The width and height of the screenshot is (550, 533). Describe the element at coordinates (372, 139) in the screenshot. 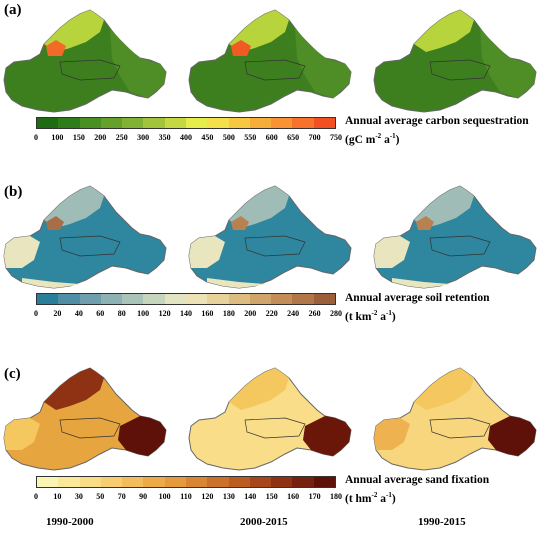

I see `carbon-legend-unit: (gC m-2 a-1)` at that location.